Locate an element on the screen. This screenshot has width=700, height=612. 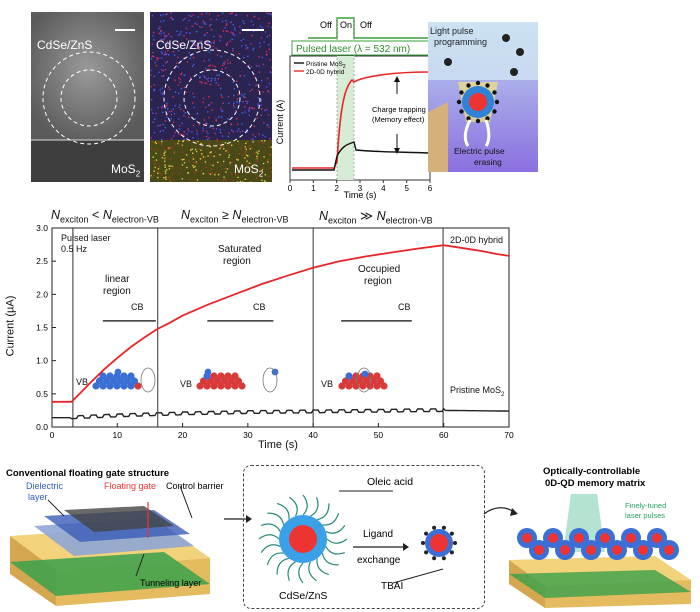
legend-hybrid: 2D-0D hybrid is located at coordinates (325, 72).